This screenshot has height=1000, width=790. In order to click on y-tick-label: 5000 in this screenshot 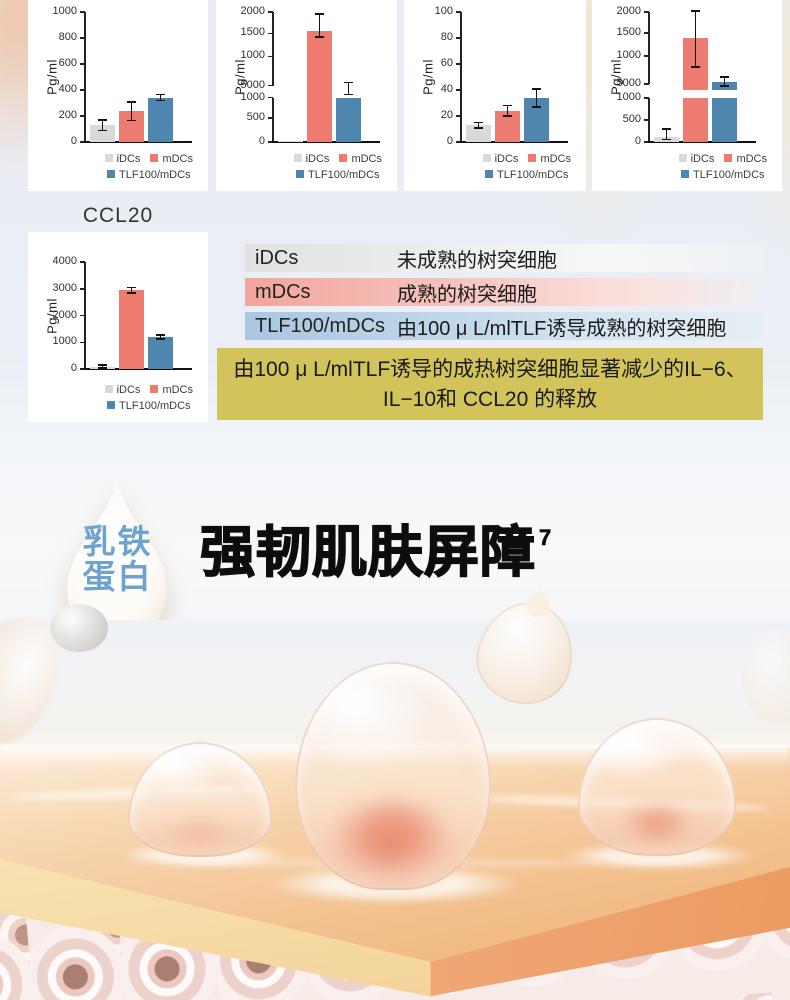, I will do `click(252, 84)`.